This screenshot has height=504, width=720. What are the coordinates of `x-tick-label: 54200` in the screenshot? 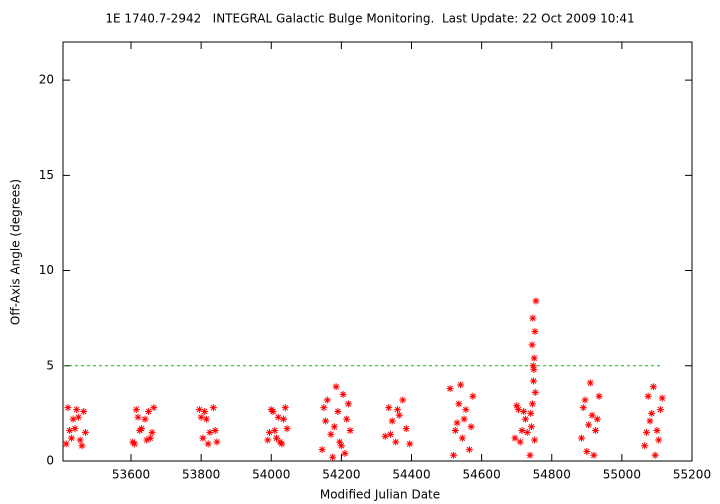 It's located at (341, 475).